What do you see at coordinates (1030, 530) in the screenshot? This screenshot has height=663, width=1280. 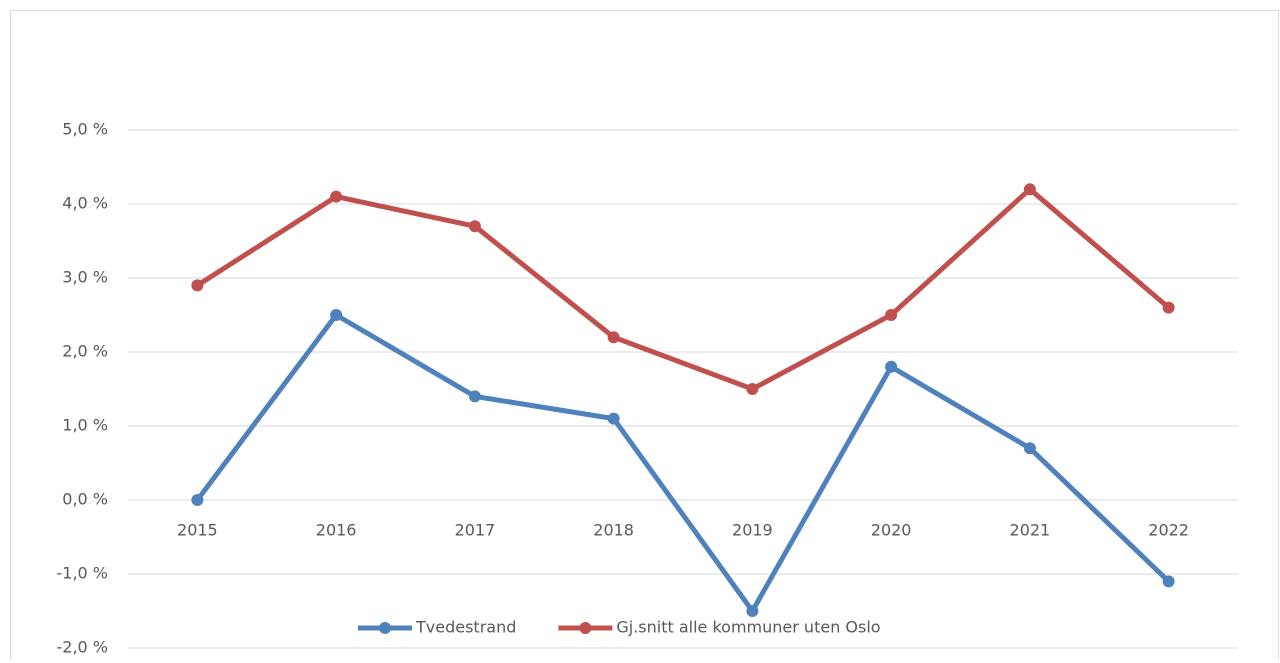 I see `x-tick-label: 2021` at bounding box center [1030, 530].